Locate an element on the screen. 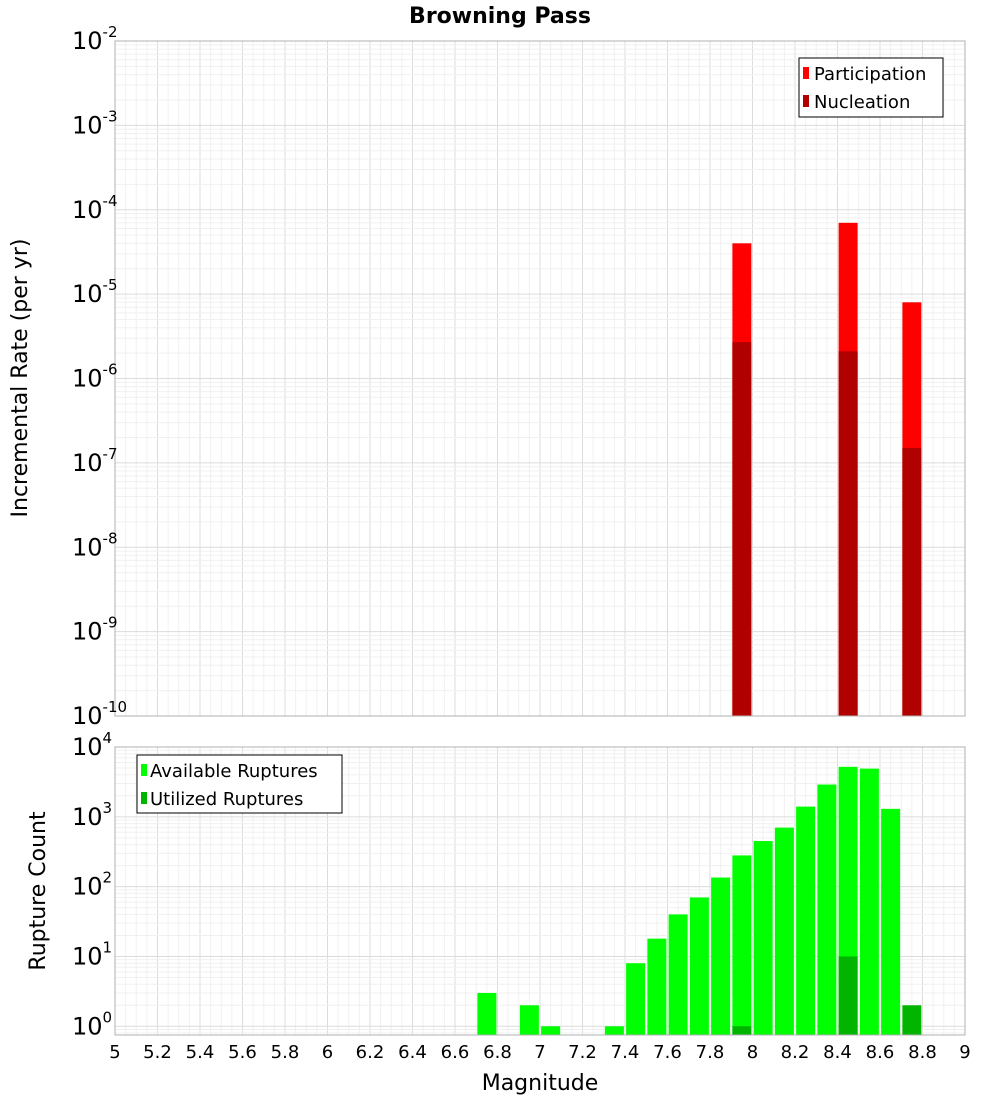 The width and height of the screenshot is (1000, 1100). legend-label-utilized: Utilized Ruptures is located at coordinates (226, 799).